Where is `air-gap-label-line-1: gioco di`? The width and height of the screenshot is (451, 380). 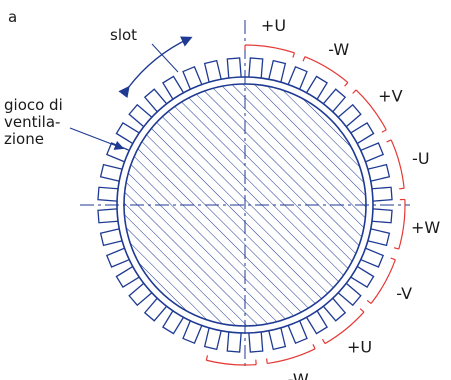
air-gap-label-line-1: gioco di is located at coordinates (33, 105).